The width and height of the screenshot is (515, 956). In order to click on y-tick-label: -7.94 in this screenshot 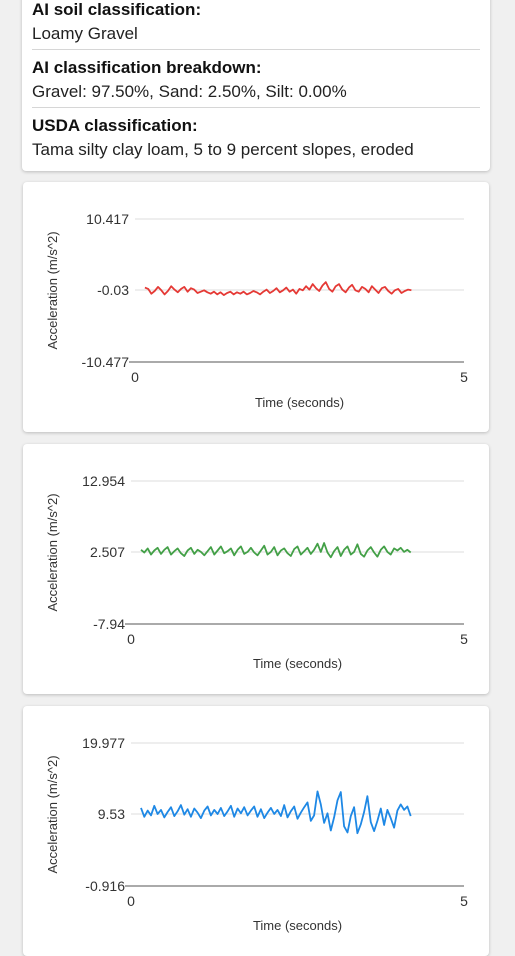, I will do `click(109, 624)`.